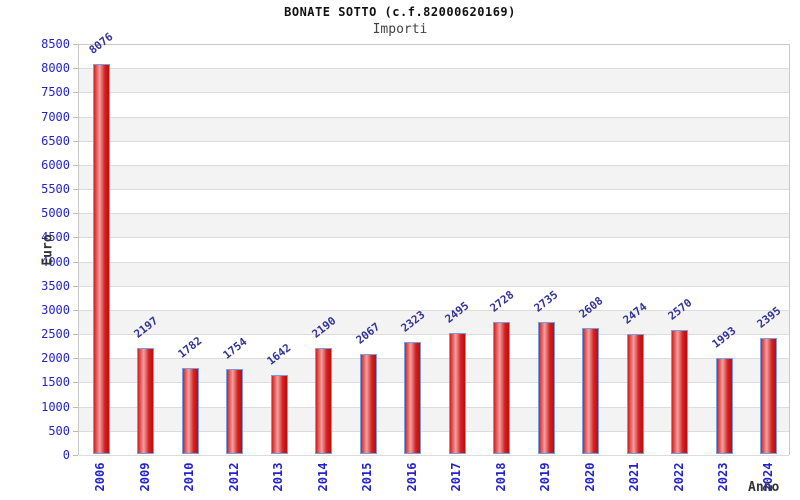 This screenshot has height=500, width=800. I want to click on y-axis-tick-label: 6000, so click(55, 164).